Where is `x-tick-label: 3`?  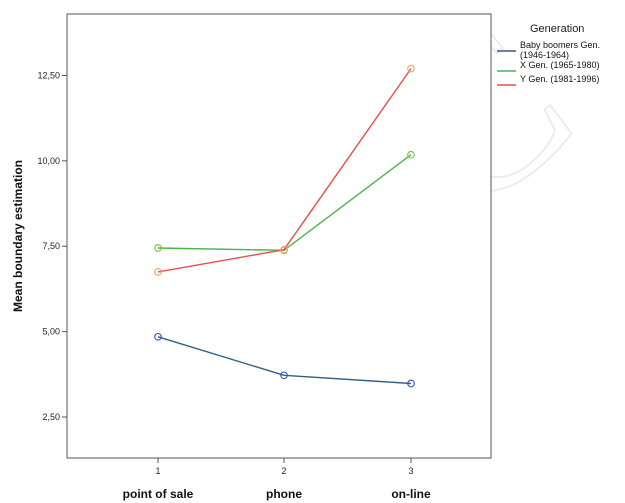 x-tick-label: 3 is located at coordinates (410, 471).